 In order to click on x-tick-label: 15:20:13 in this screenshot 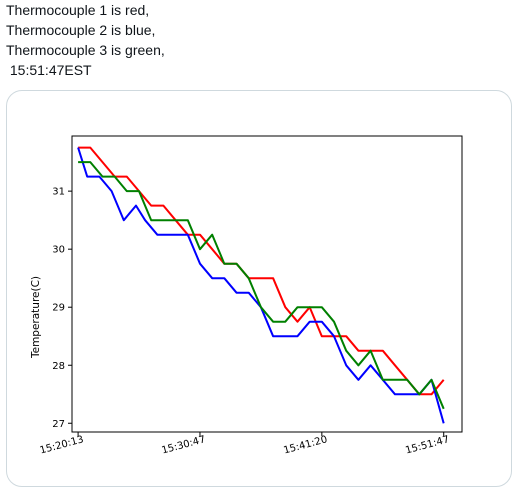, I will do `click(62, 445)`.